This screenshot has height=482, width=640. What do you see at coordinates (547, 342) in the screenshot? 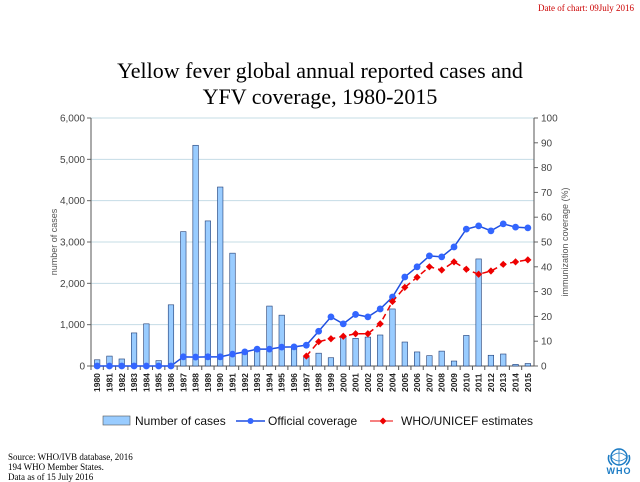
I see `y2-tick-label: 10` at bounding box center [547, 342].